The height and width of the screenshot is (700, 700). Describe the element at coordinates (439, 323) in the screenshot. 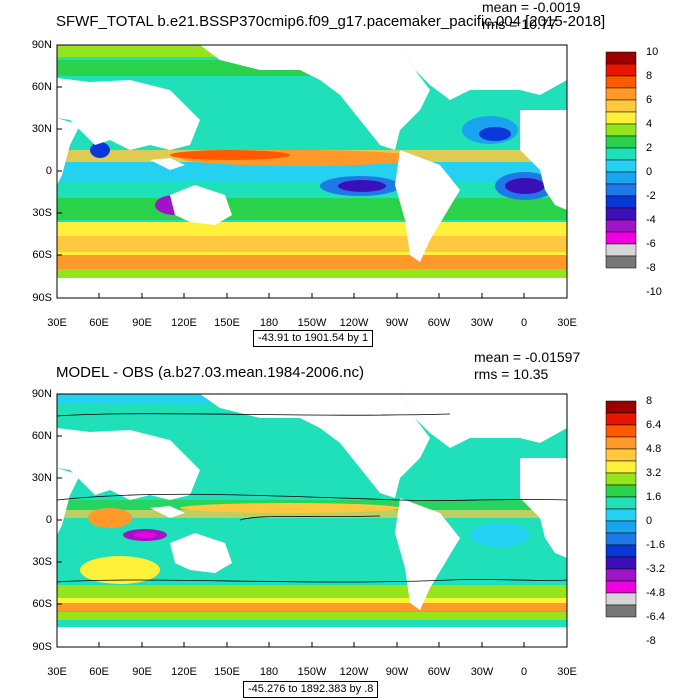

I see `lon-label: 60W` at that location.